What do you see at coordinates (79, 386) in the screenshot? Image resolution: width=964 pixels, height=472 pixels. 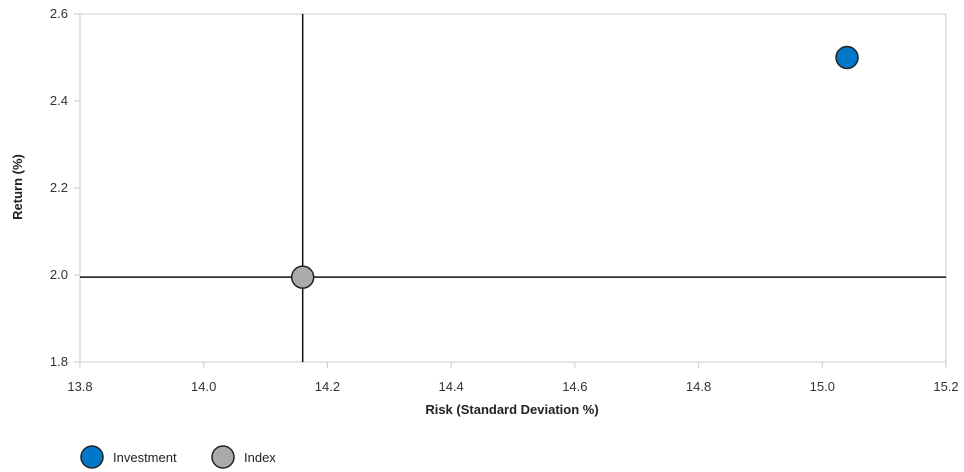 I see `x-tick-label: 13.8` at bounding box center [79, 386].